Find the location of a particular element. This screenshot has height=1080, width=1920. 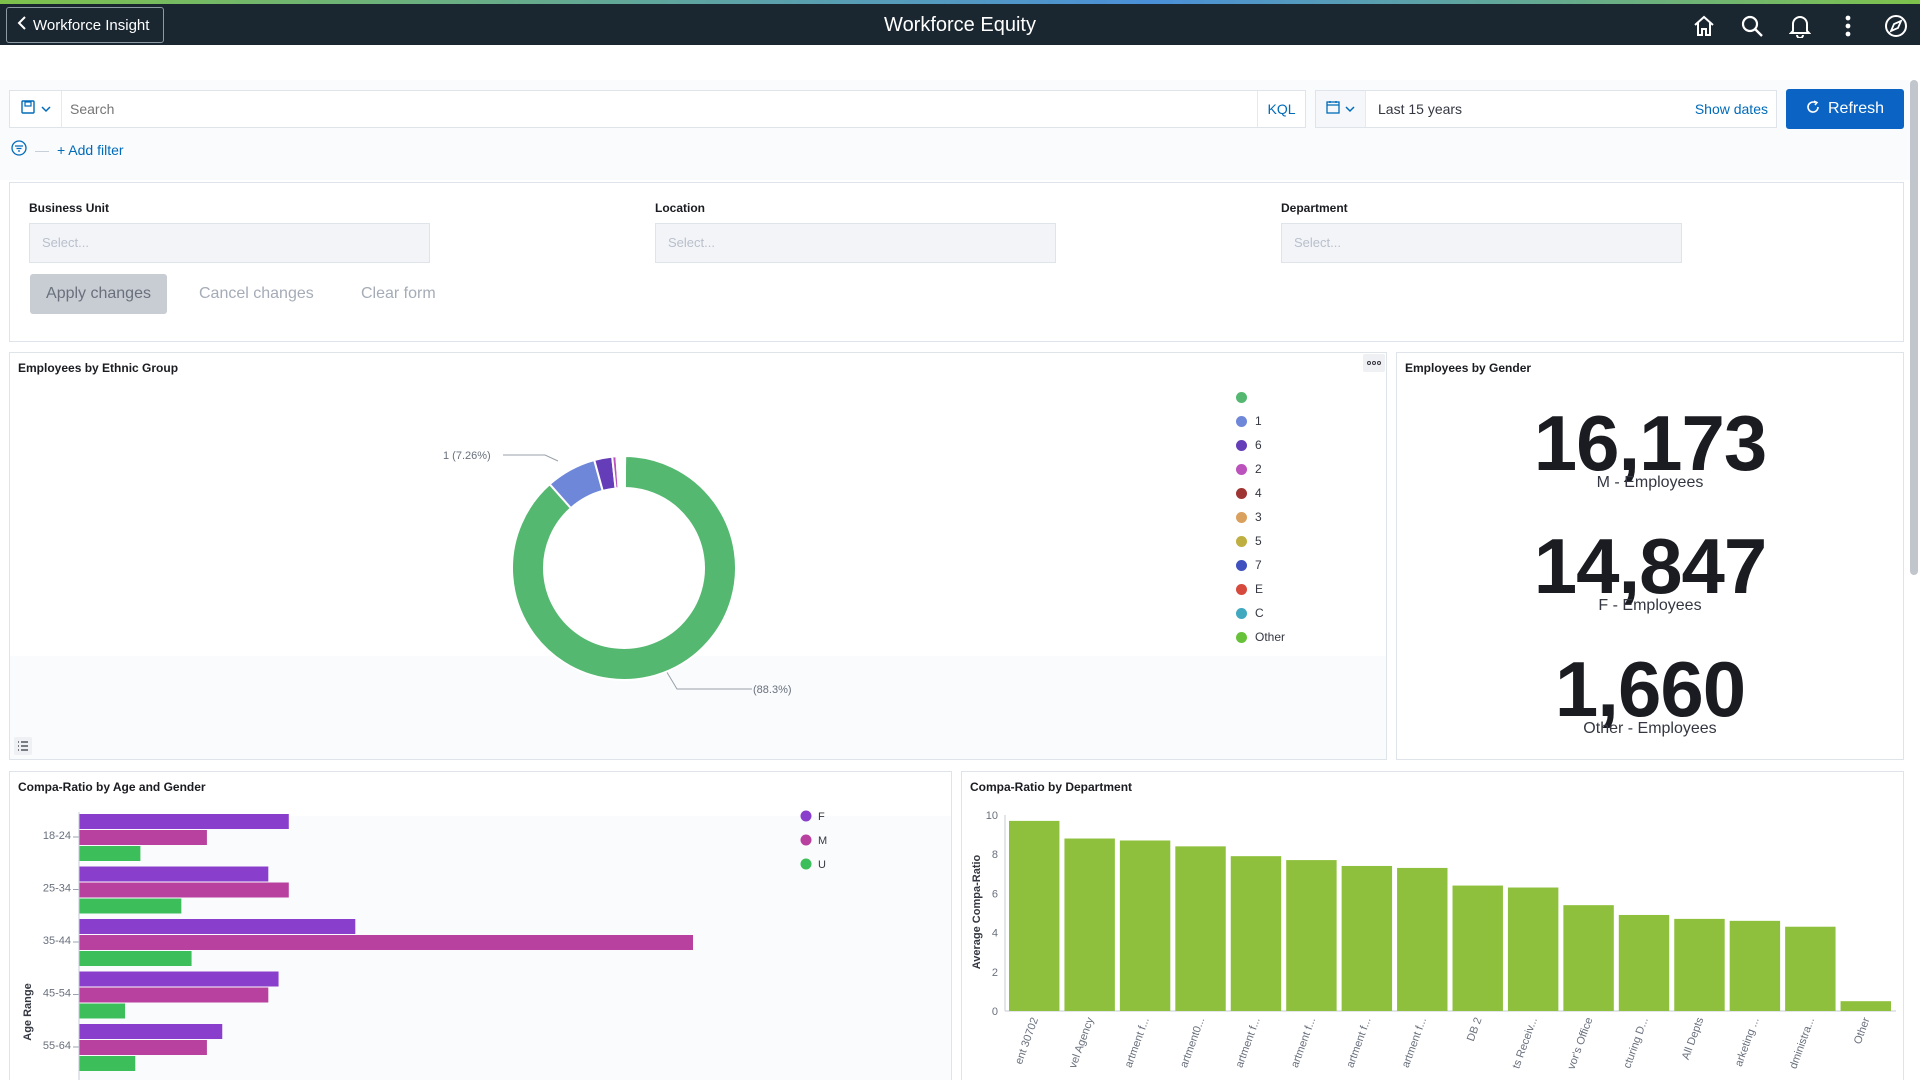

page-title: Workforce Equity is located at coordinates (960, 25).